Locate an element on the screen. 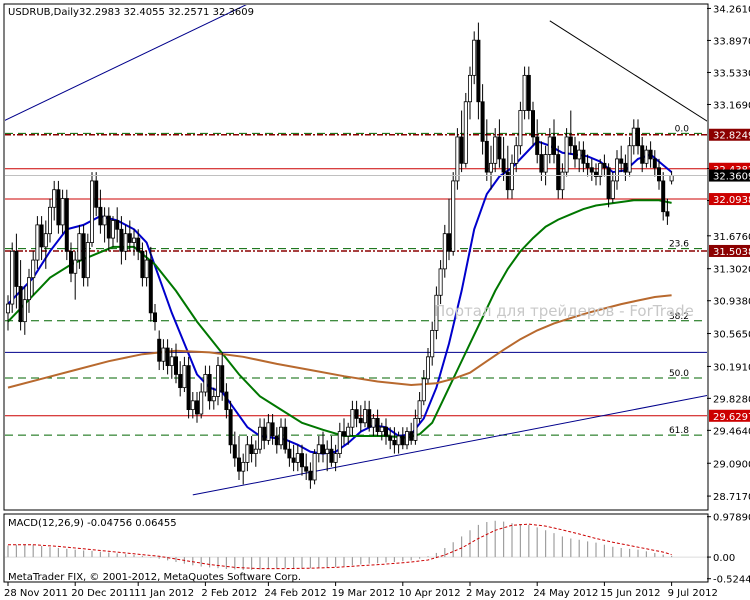  y-tick-label: 30.5650 is located at coordinates (731, 335).